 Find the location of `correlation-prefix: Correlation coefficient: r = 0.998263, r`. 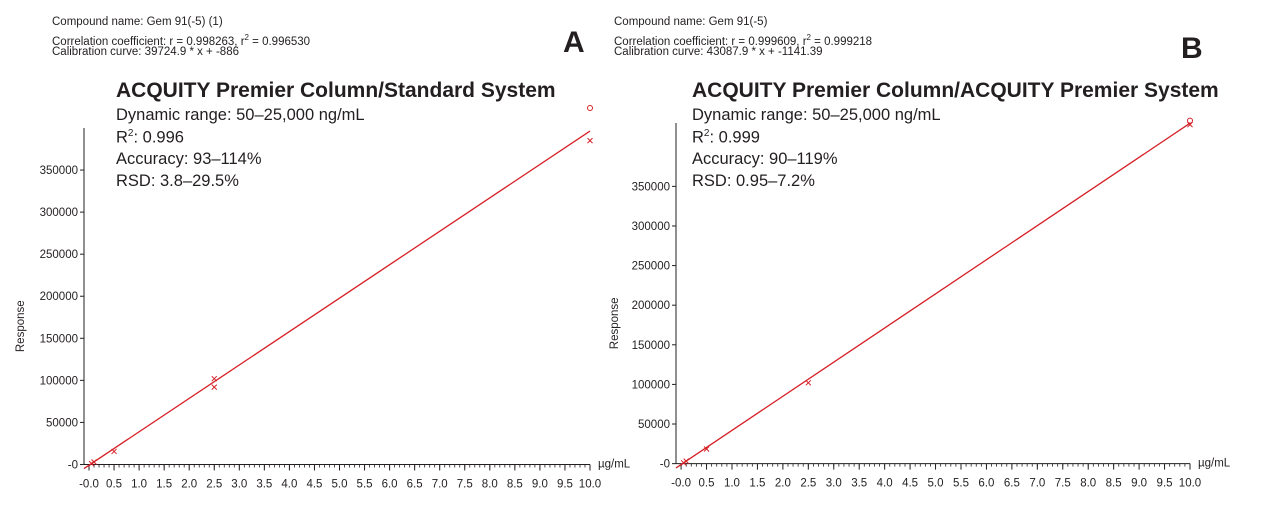

correlation-prefix: Correlation coefficient: r = 0.998263, r is located at coordinates (148, 41).